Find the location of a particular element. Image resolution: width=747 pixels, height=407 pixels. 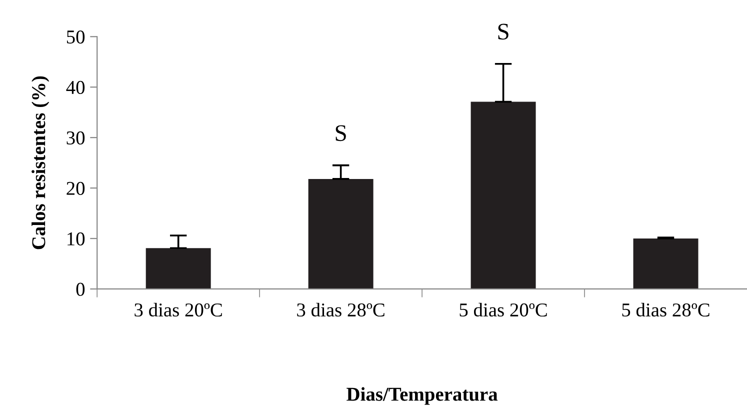

y-tick-label: 0 is located at coordinates (80, 289).